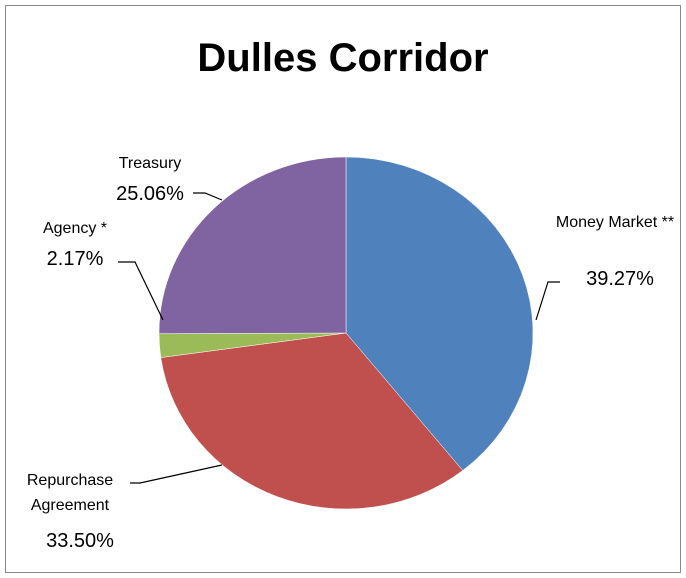 The width and height of the screenshot is (686, 578). I want to click on value-label: 39.27%, so click(620, 279).